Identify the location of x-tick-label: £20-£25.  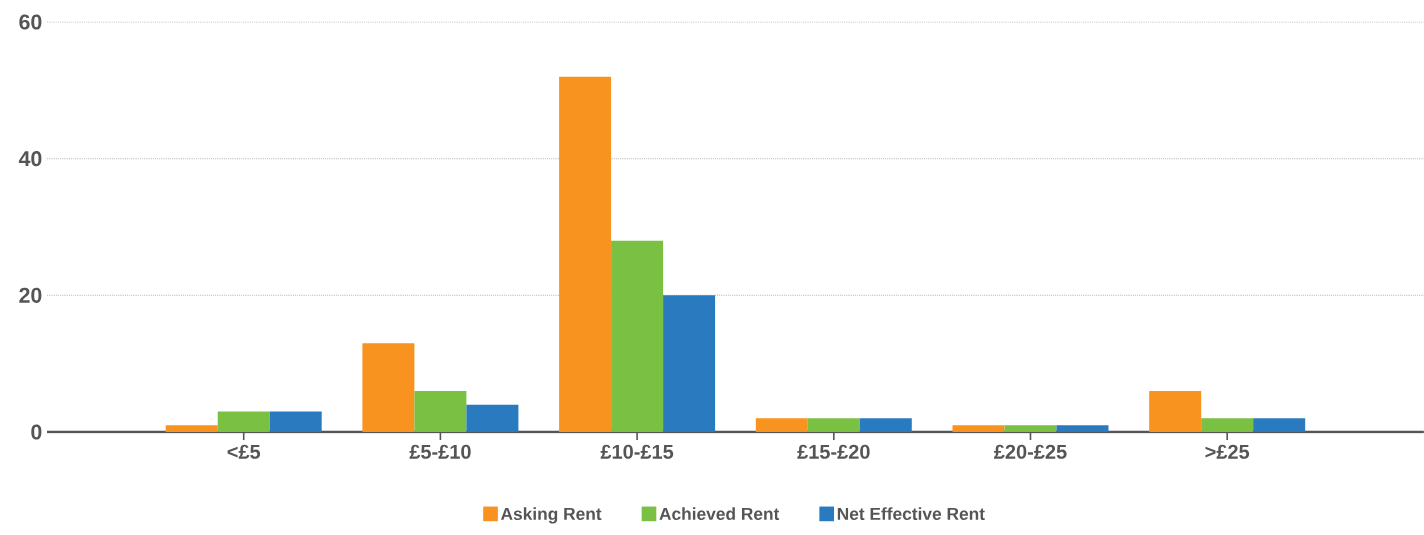
(1030, 451).